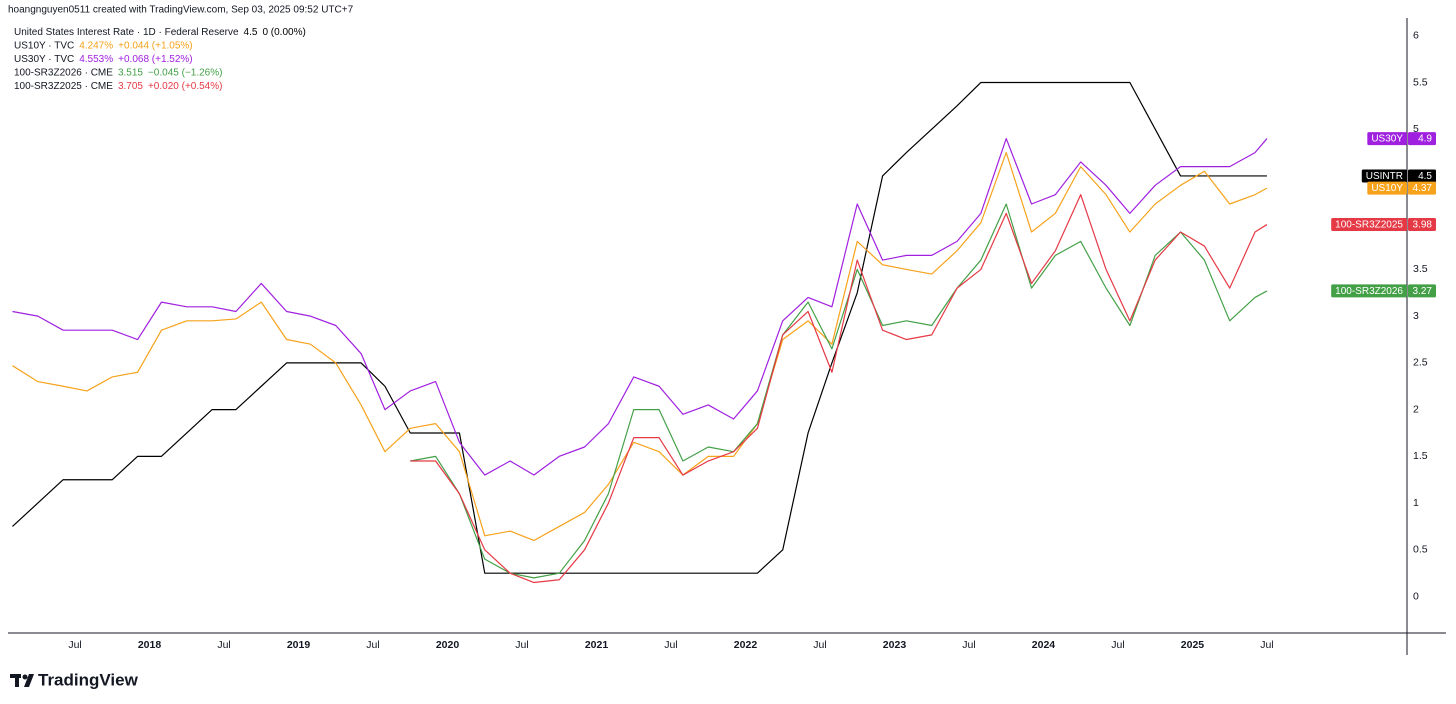  Describe the element at coordinates (130, 72) in the screenshot. I see `legend-quote: 3.515` at that location.